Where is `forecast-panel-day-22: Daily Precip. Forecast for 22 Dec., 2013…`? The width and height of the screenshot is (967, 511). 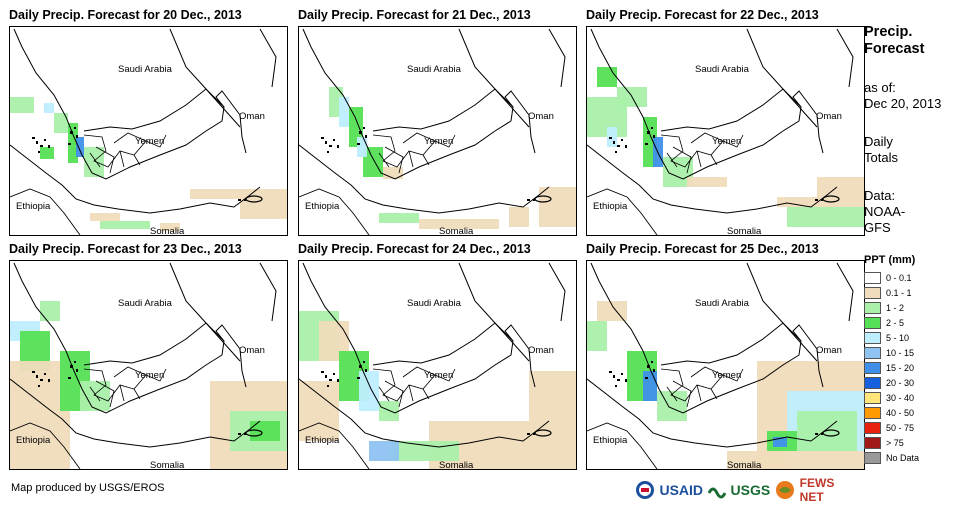 forecast-panel-day-22: Daily Precip. Forecast for 22 Dec., 2013… is located at coordinates (726, 122).